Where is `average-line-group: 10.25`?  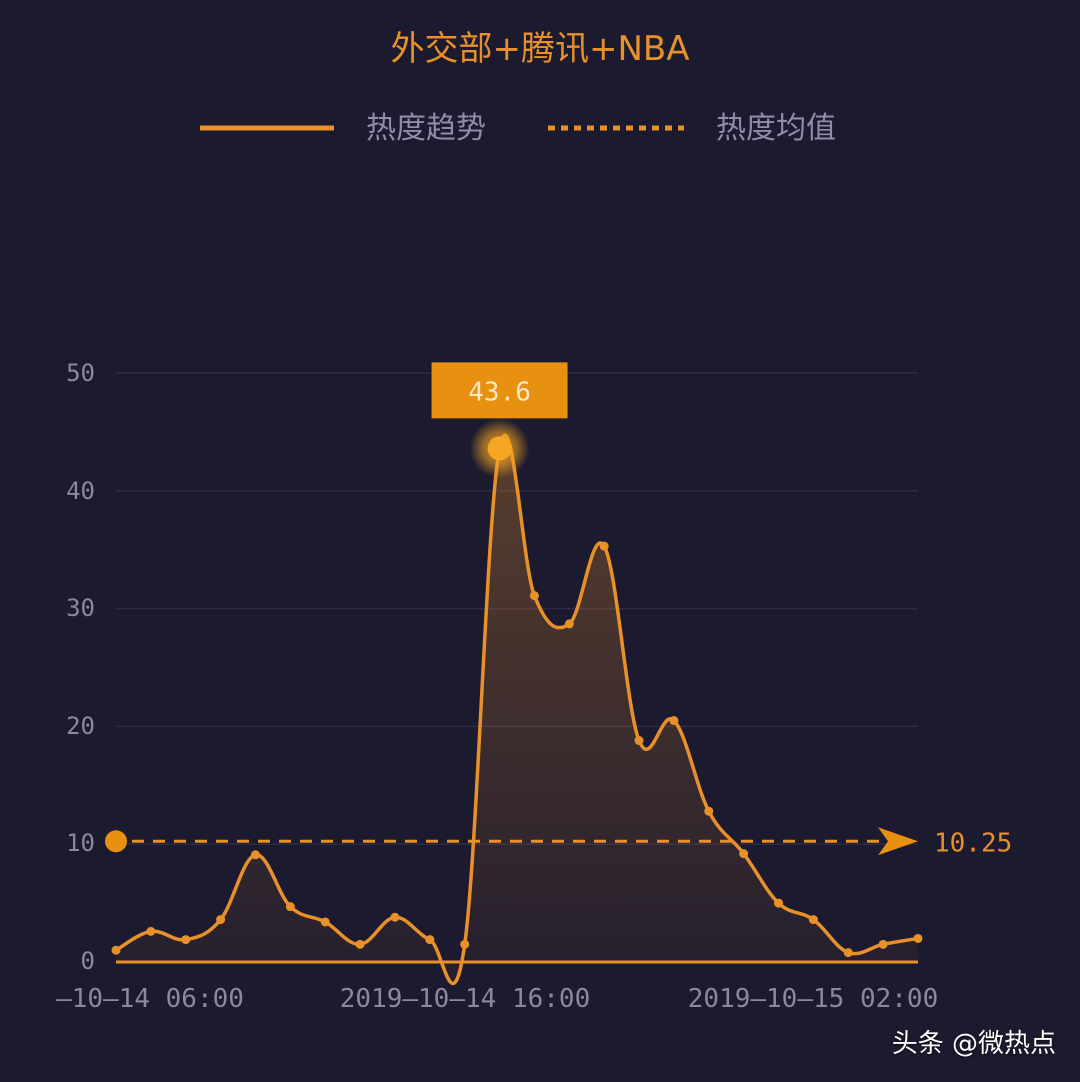 average-line-group: 10.25 is located at coordinates (558, 842).